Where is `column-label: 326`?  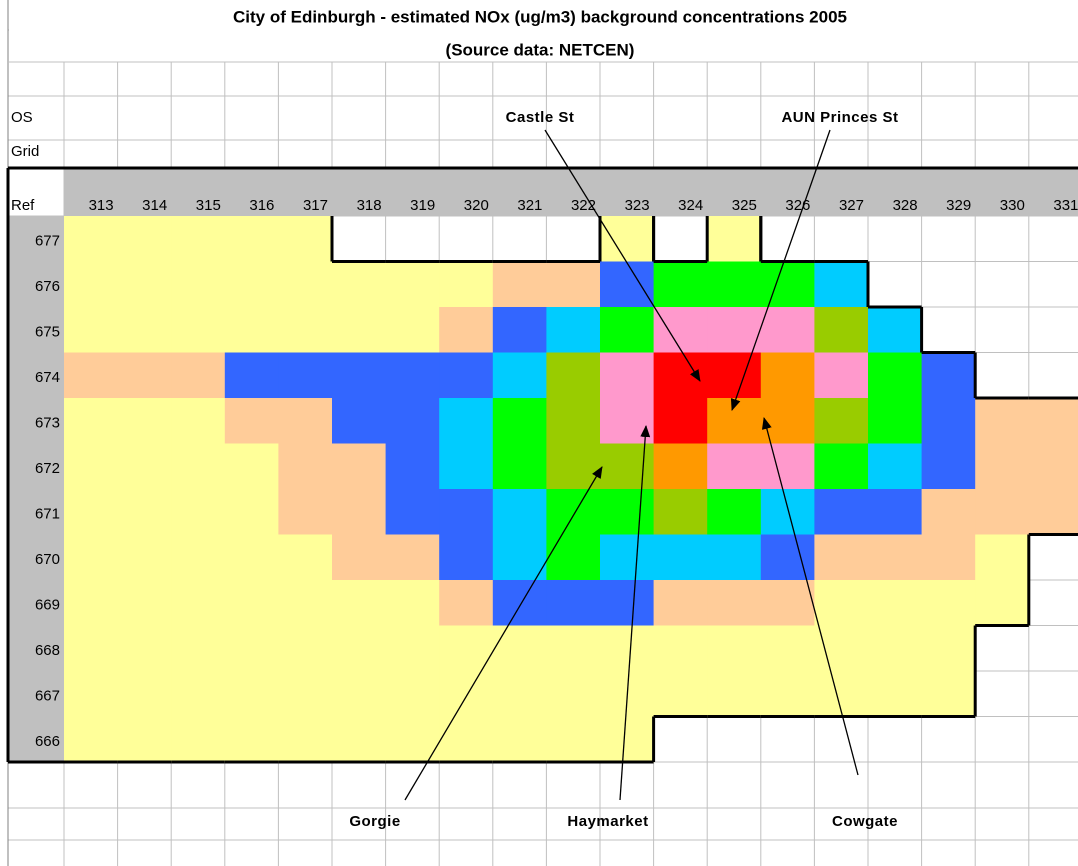 column-label: 326 is located at coordinates (797, 205).